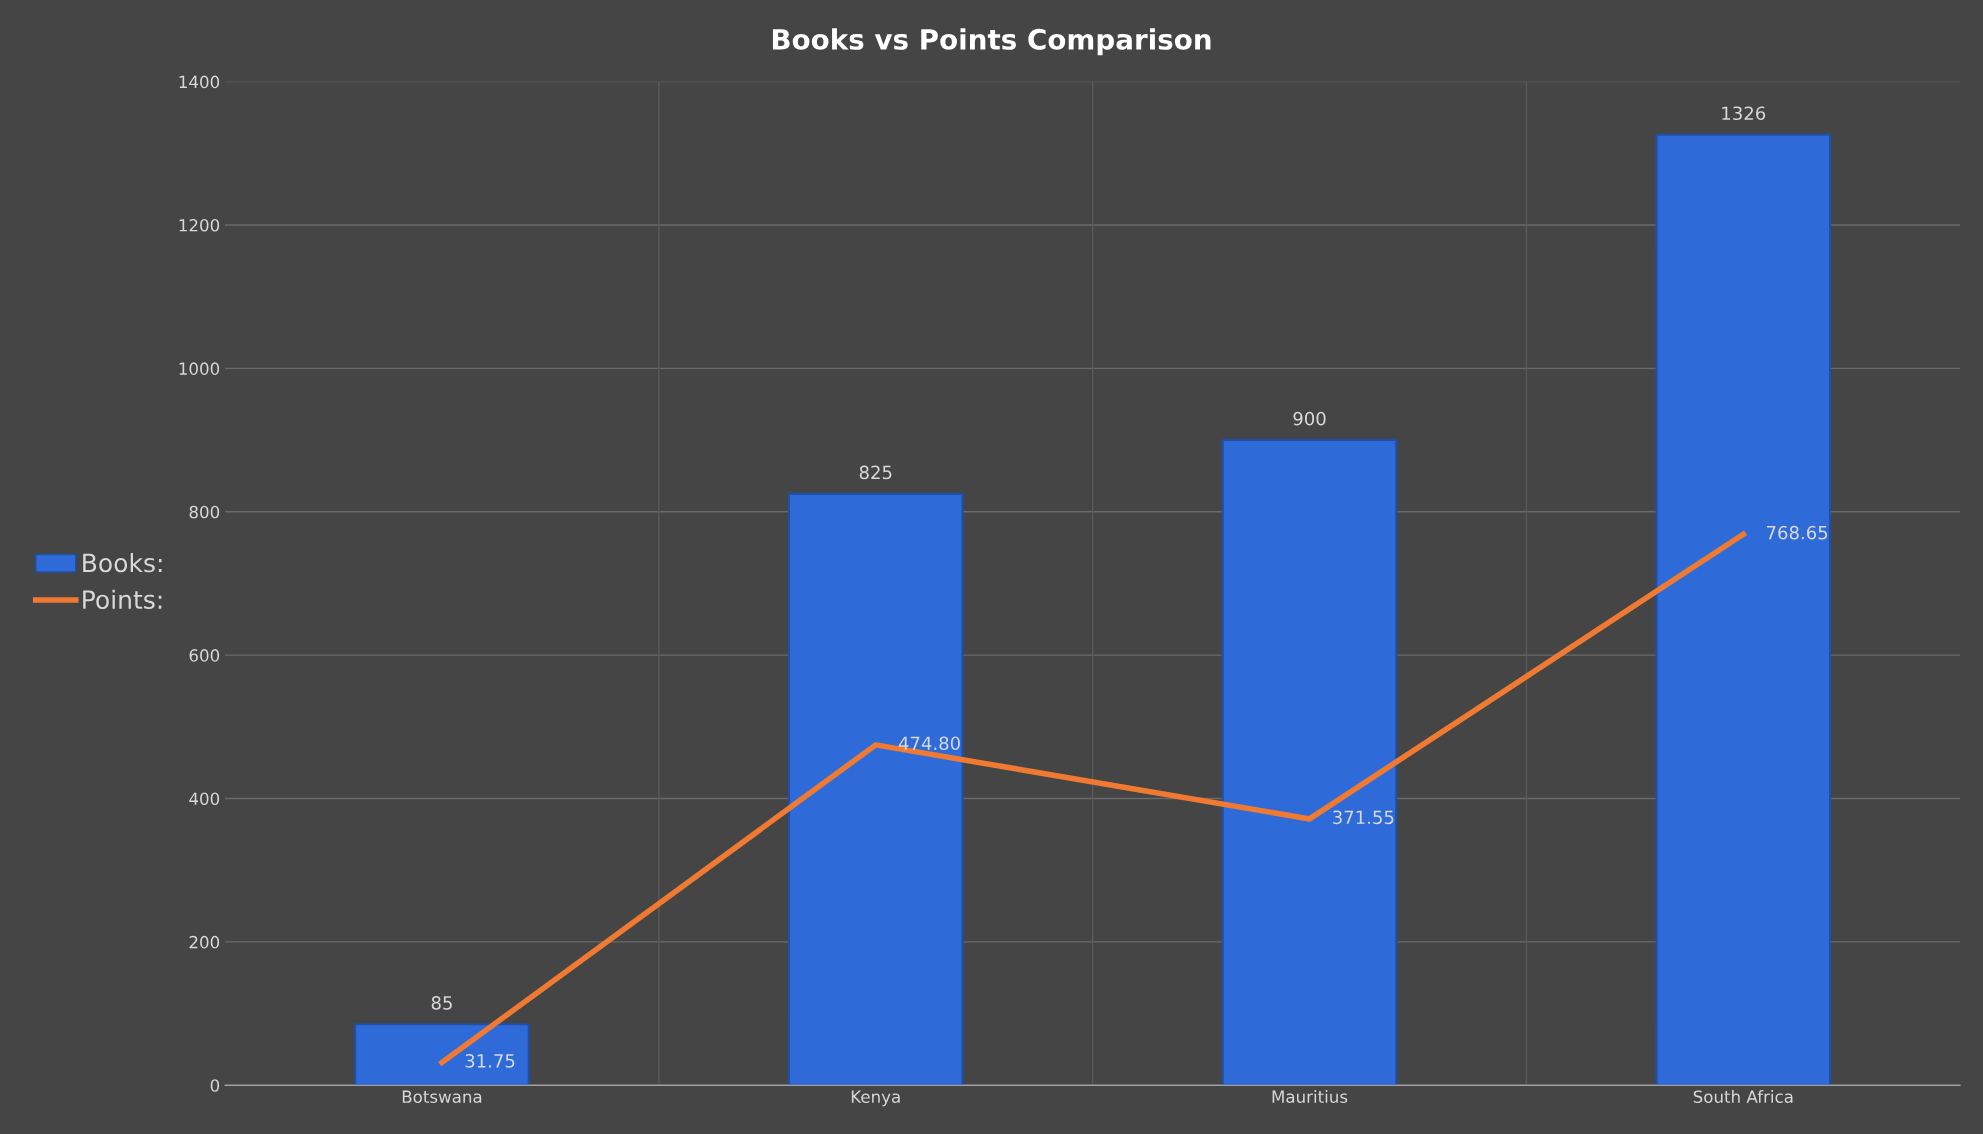  What do you see at coordinates (199, 225) in the screenshot?
I see `y-tick-label: 1200` at bounding box center [199, 225].